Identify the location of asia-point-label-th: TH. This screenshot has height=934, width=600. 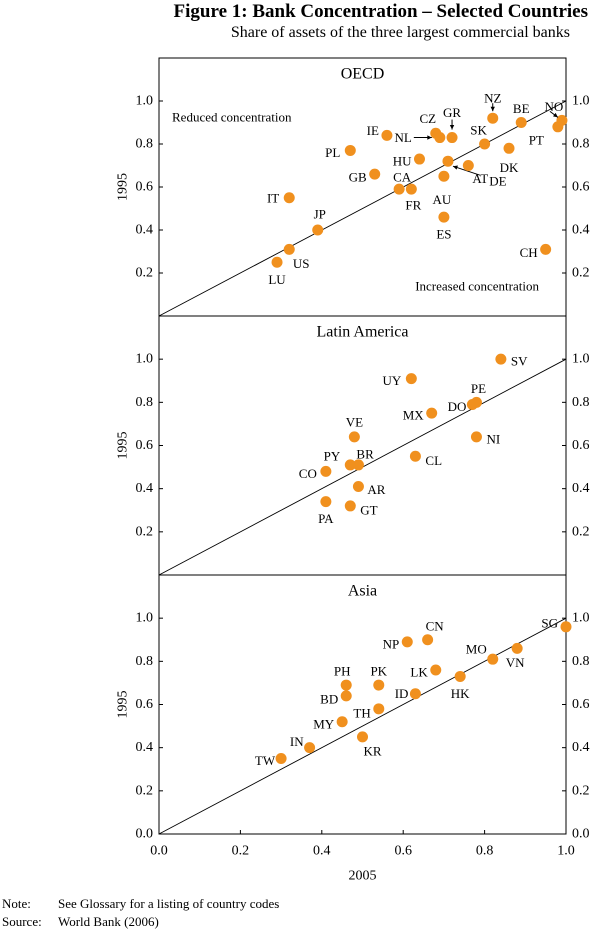
(361, 712).